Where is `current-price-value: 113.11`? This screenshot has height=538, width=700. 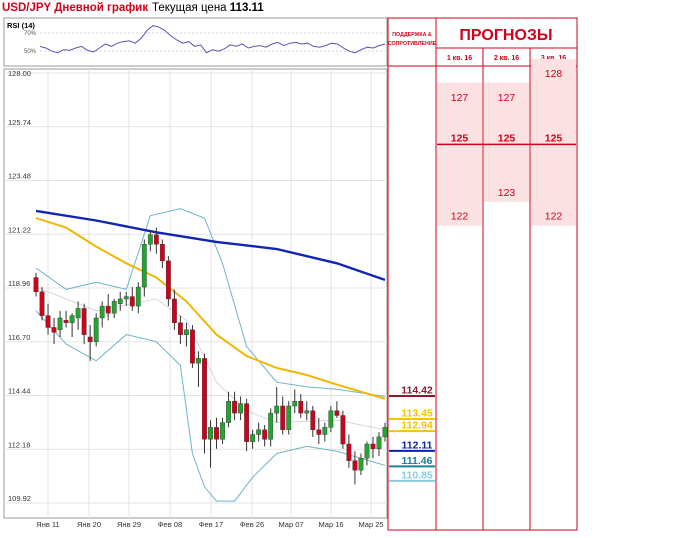 current-price-value: 113.11 is located at coordinates (246, 8).